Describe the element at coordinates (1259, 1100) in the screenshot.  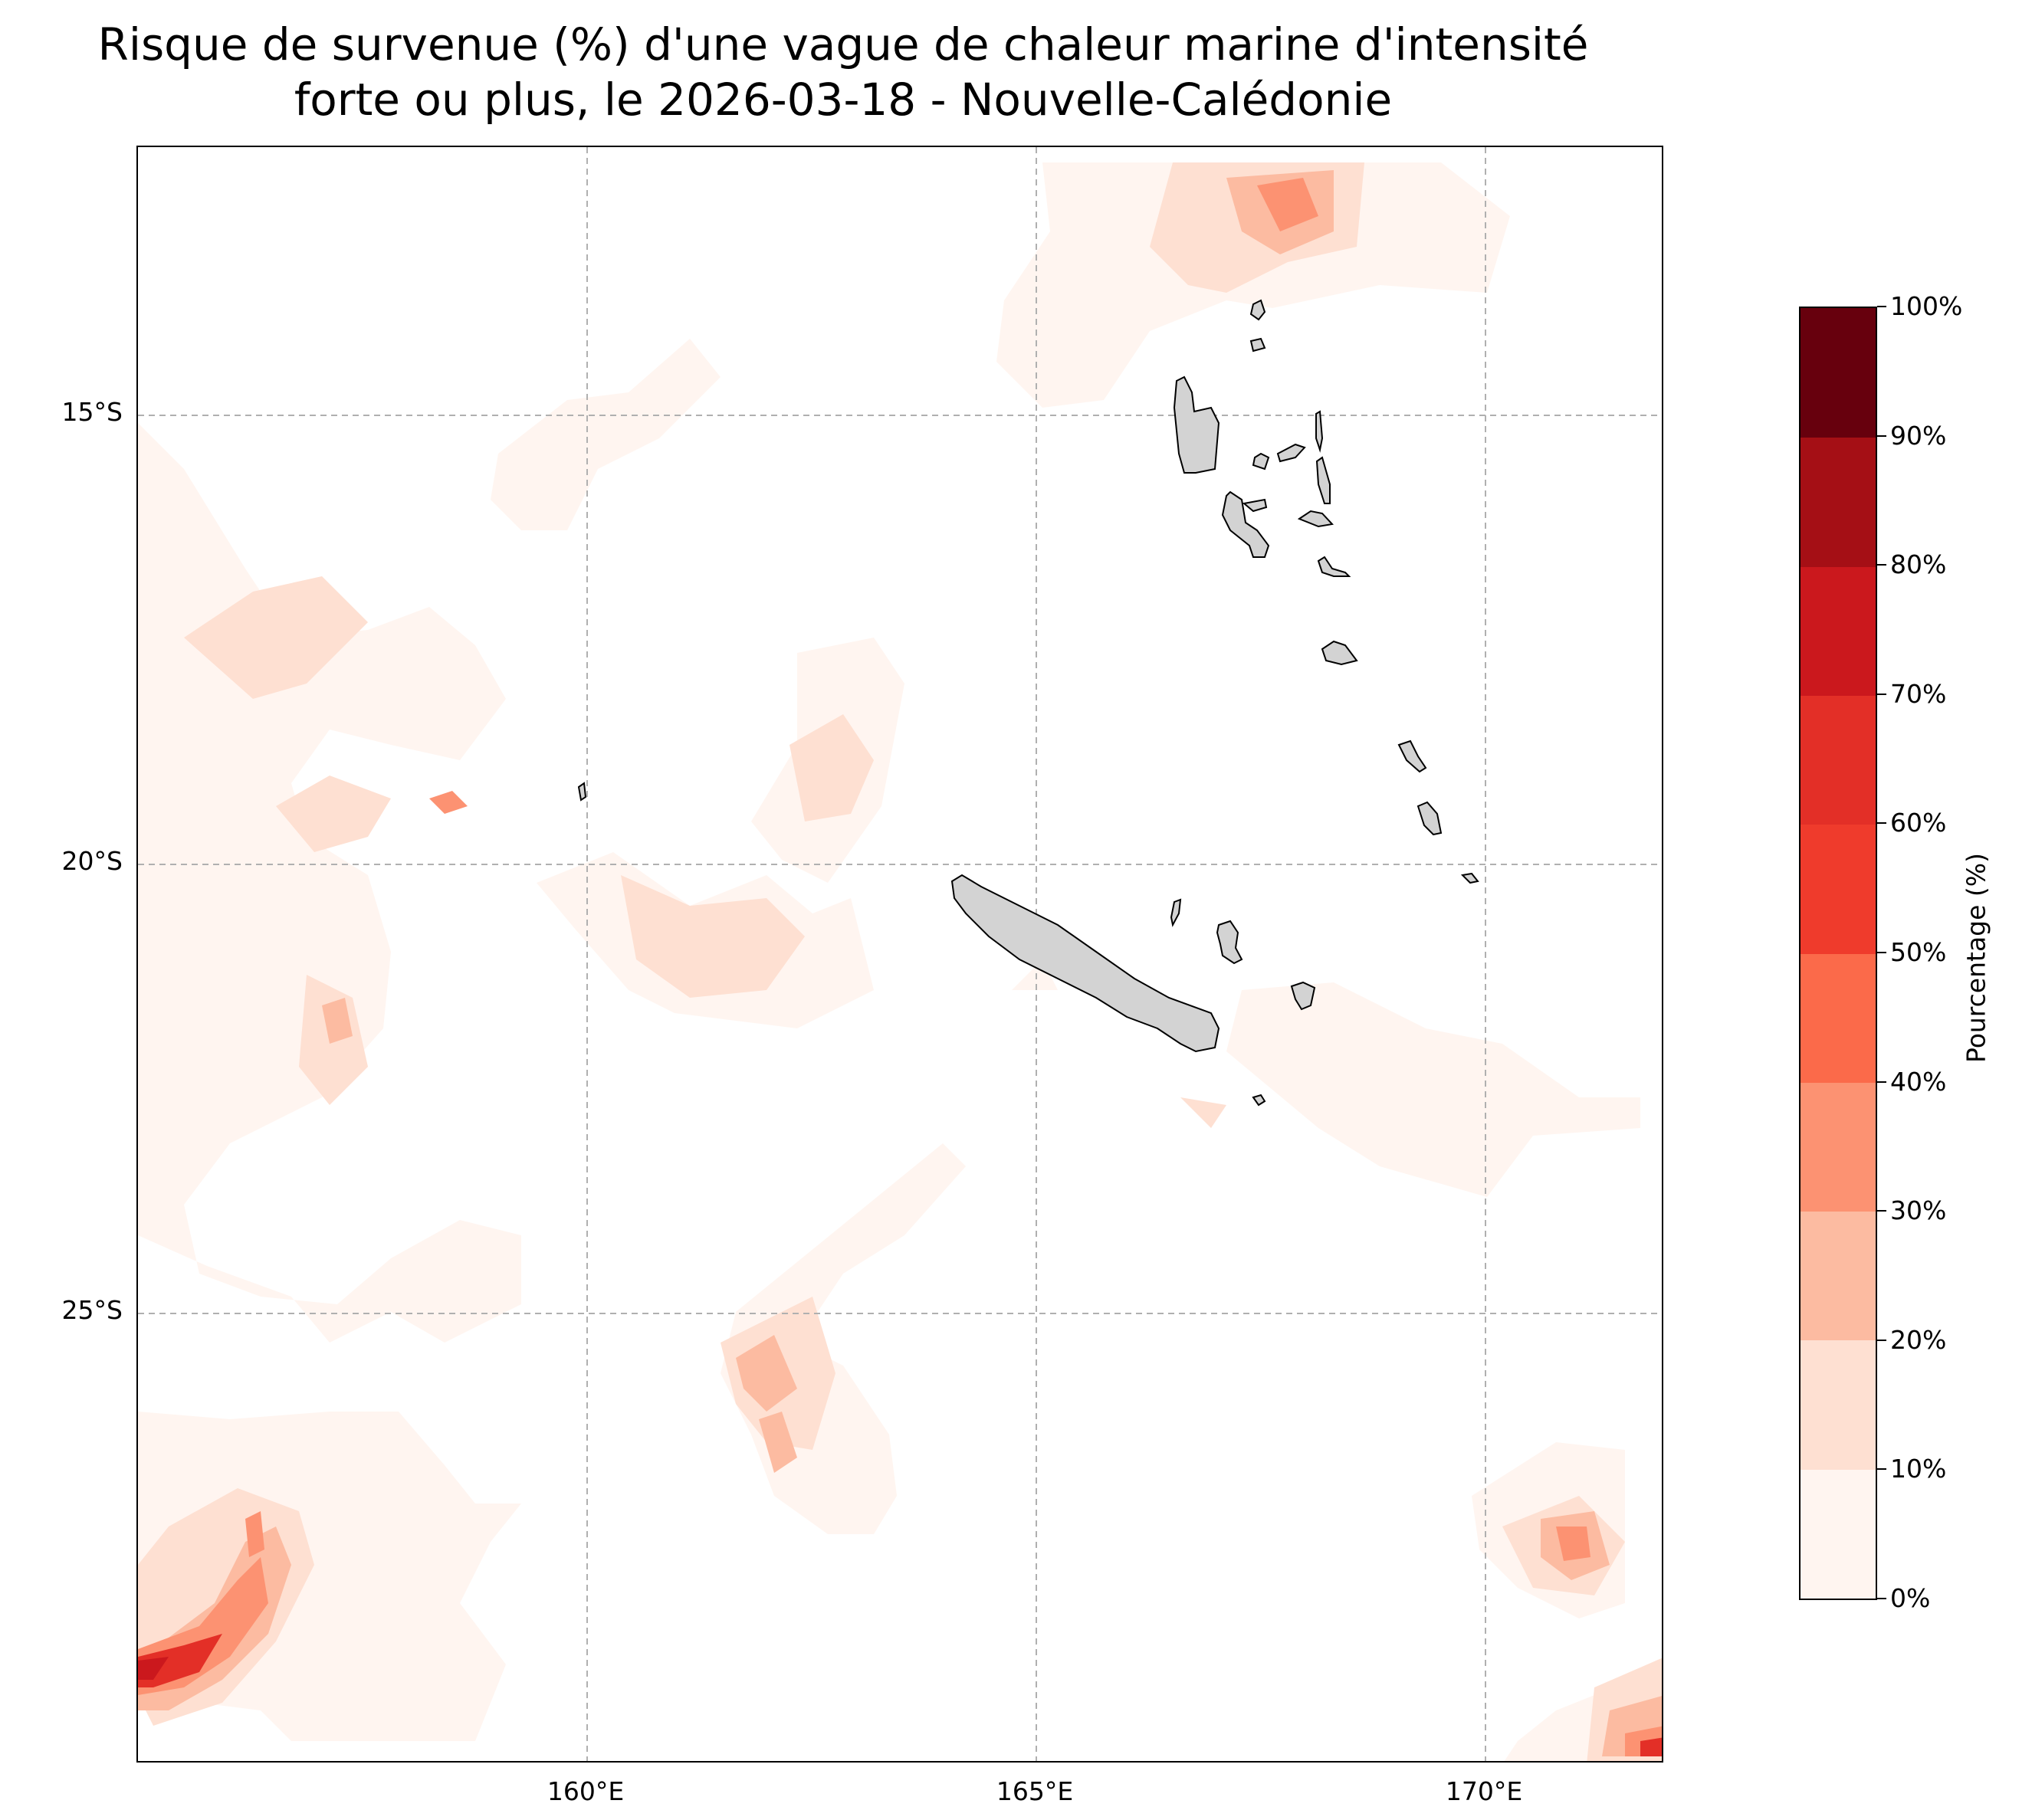
I see `isle-of-pines` at that location.